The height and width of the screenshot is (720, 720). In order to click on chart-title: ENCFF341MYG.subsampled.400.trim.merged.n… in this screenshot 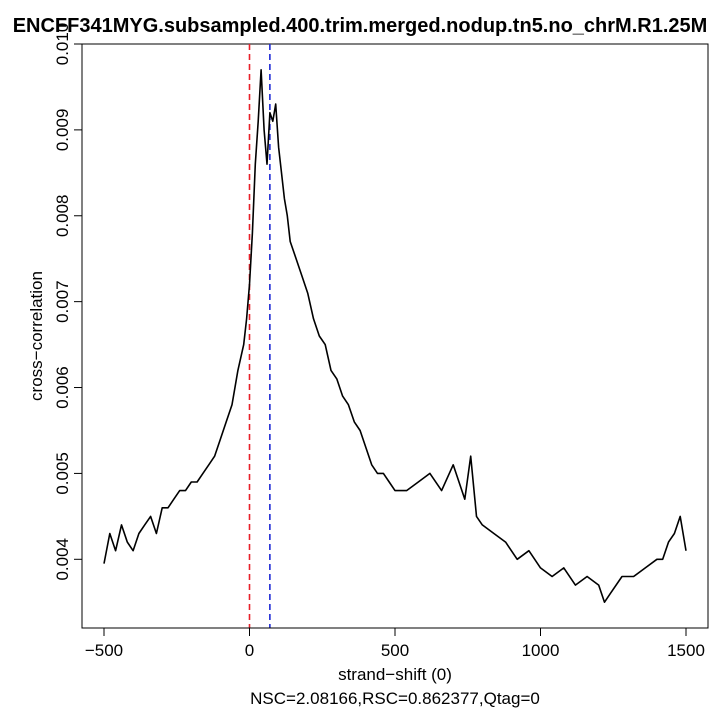, I will do `click(360, 26)`.